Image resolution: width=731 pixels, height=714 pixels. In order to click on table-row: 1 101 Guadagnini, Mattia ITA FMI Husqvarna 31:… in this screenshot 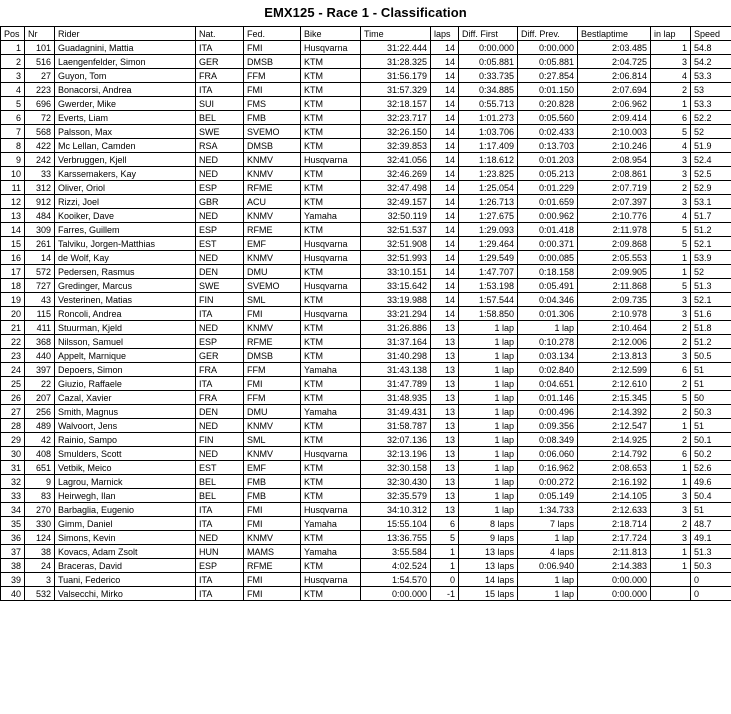, I will do `click(365, 47)`.